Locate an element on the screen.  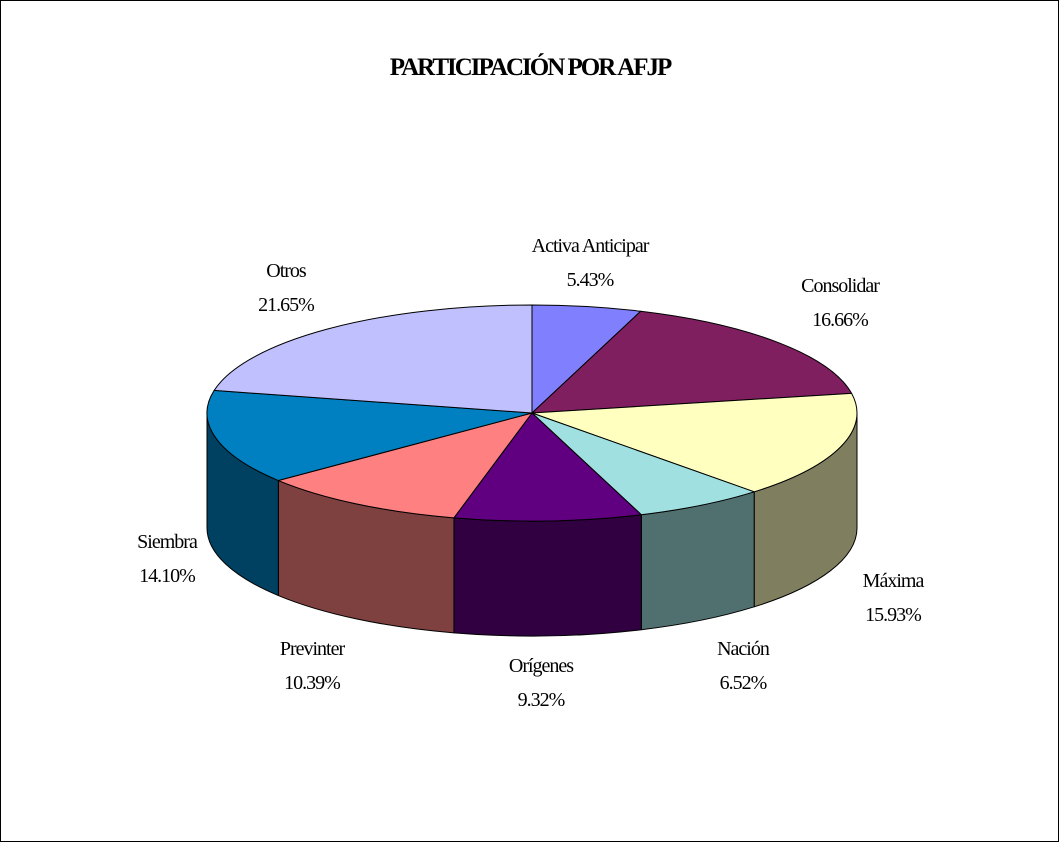
data-label-value: 5.43% is located at coordinates (590, 280).